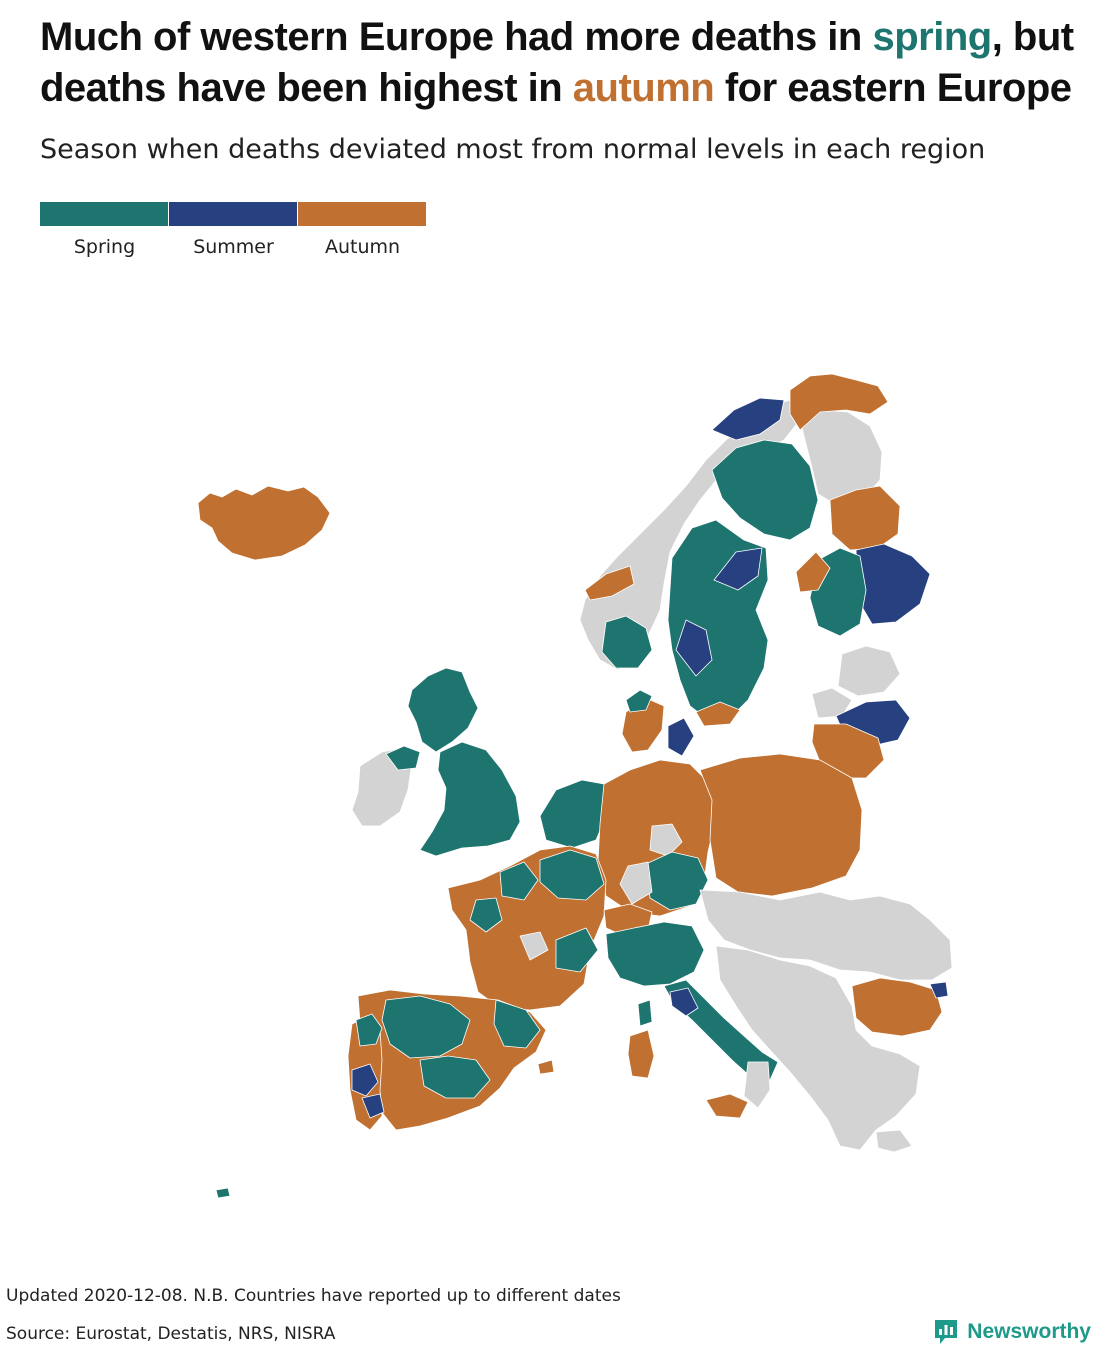  What do you see at coordinates (848, 751) in the screenshot?
I see `region-lithuania` at bounding box center [848, 751].